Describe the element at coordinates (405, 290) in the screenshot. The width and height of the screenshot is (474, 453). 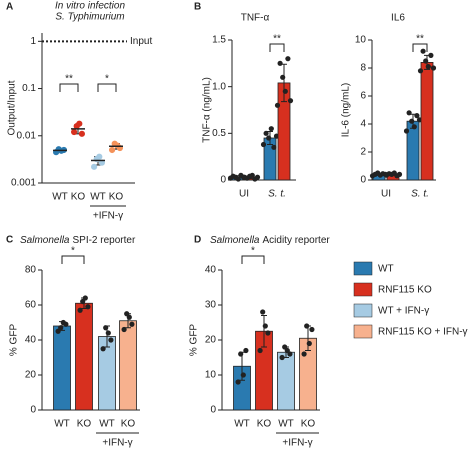
I see `legend-label: RNF115 KO` at that location.